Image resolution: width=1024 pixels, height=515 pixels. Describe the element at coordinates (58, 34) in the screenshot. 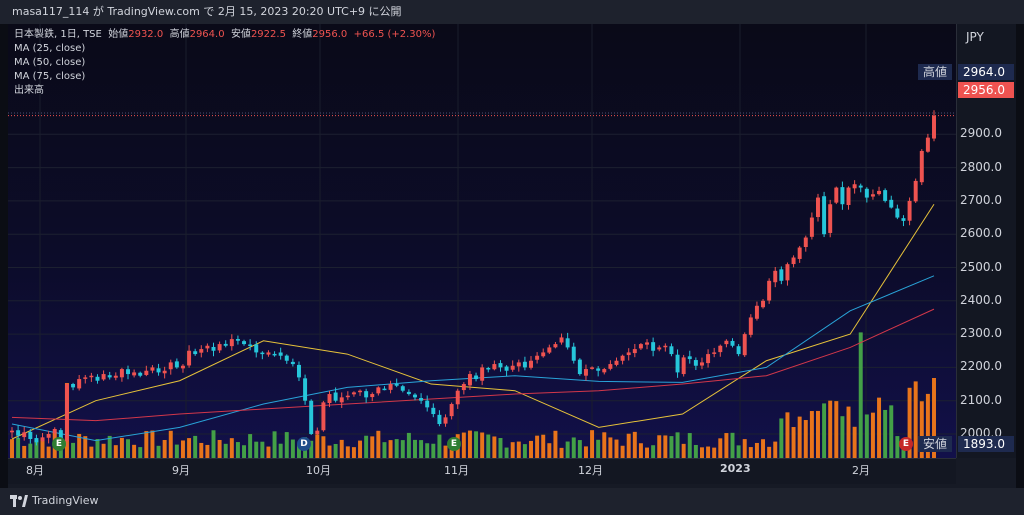

I see `symbol-label: 日本製鉄, 1日, TSE` at that location.